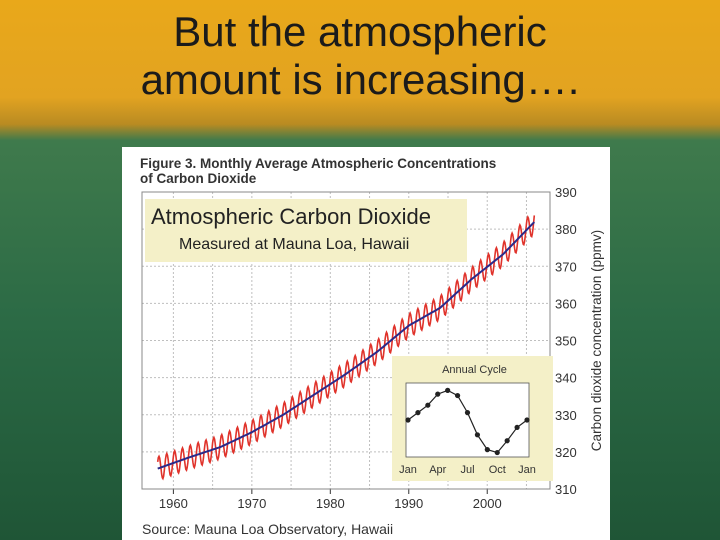  Describe the element at coordinates (291, 216) in the screenshot. I see `chart-title: Atmospheric Carbon Dioxide` at that location.